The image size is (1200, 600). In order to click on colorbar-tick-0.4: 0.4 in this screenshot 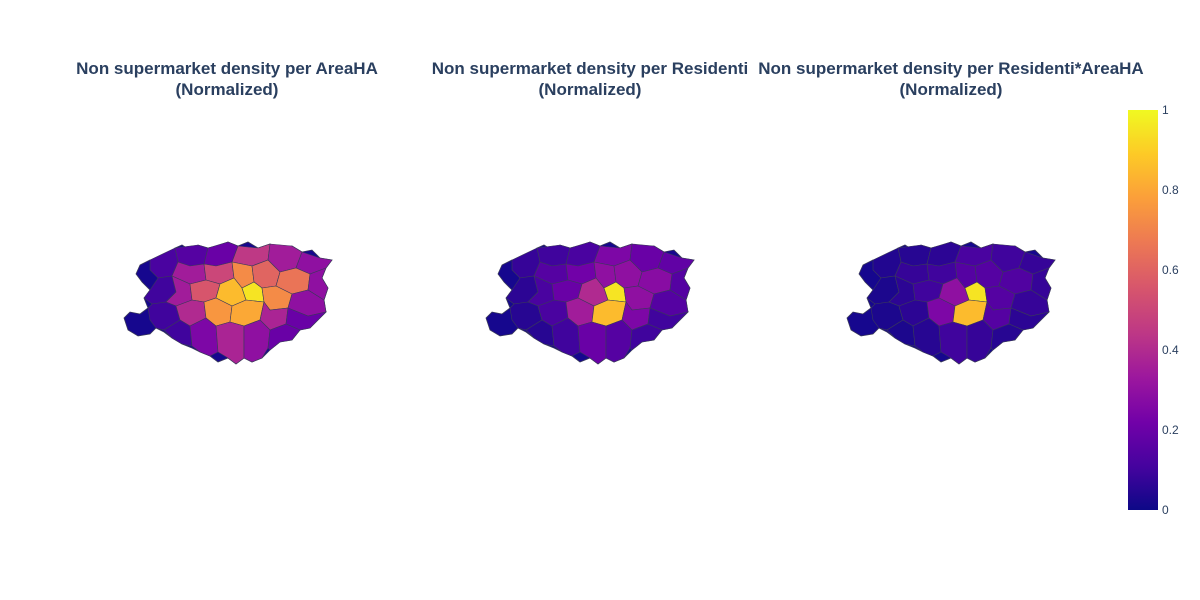, I will do `click(1170, 350)`.